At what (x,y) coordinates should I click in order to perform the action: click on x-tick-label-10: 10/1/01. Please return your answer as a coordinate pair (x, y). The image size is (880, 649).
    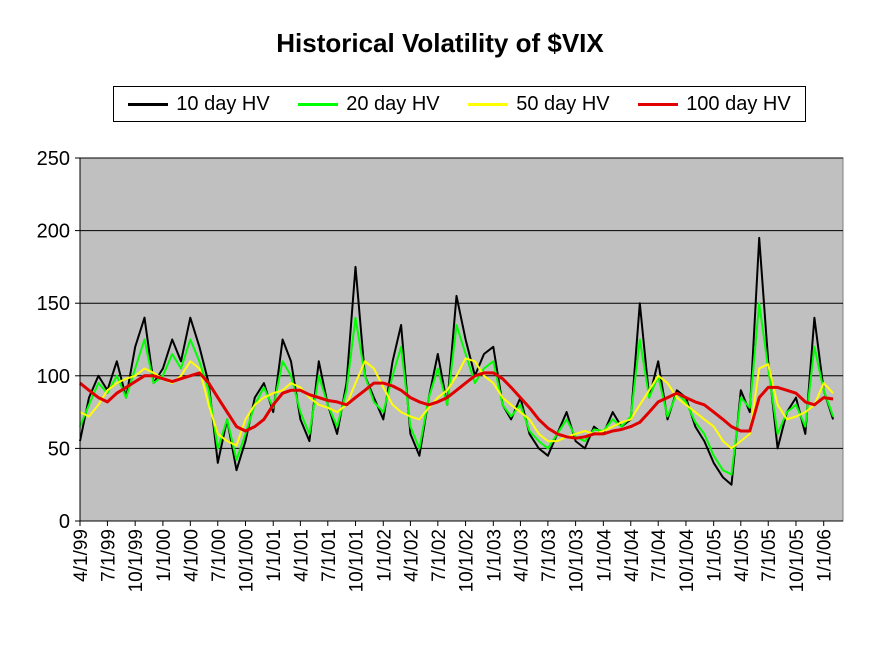
    Looking at the image, I should click on (357, 560).